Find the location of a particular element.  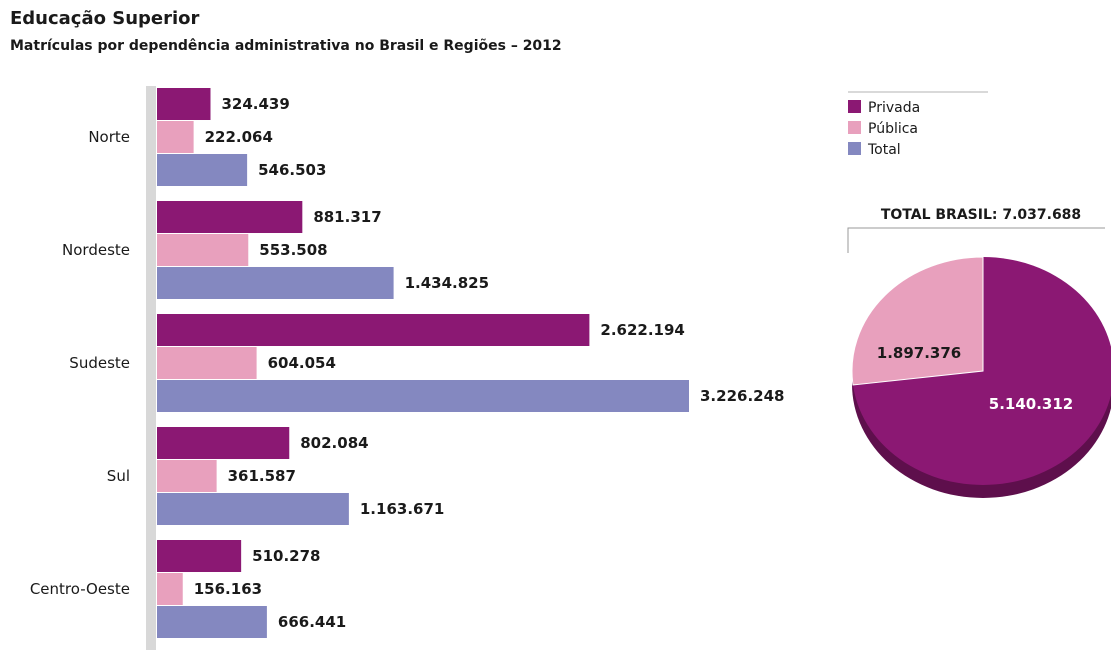

legend-swatch-total is located at coordinates (854, 148).